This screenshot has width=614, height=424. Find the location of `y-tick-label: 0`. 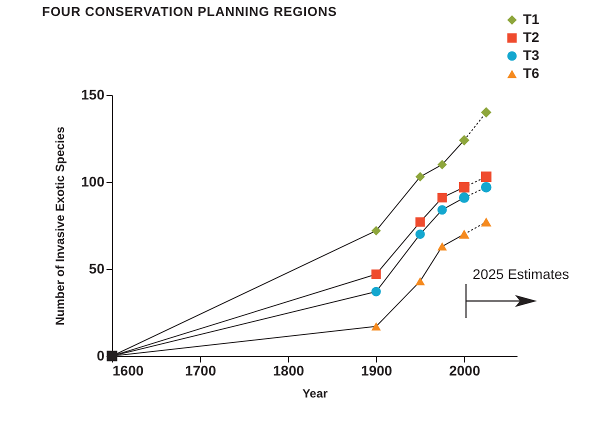

y-tick-label: 0 is located at coordinates (100, 356).